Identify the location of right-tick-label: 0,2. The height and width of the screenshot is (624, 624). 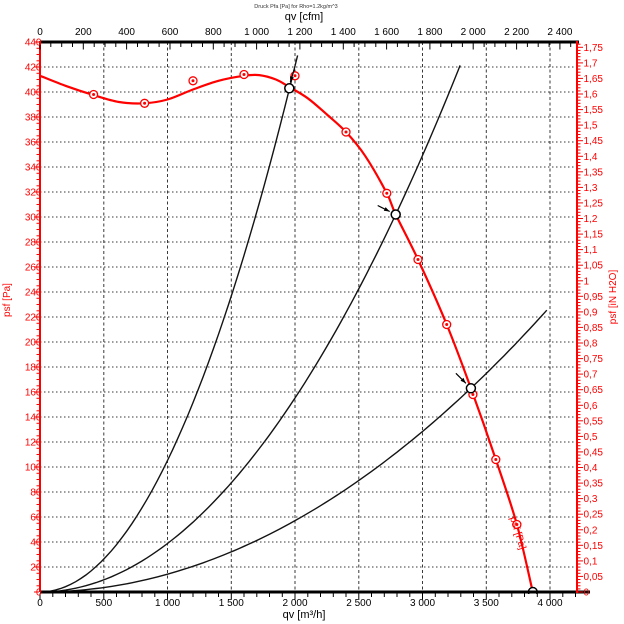
(591, 530).